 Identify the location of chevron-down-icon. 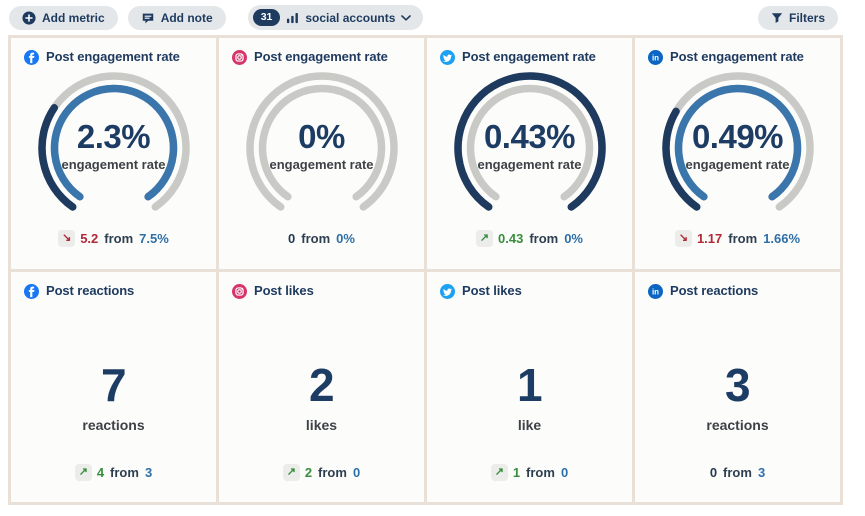
(406, 17).